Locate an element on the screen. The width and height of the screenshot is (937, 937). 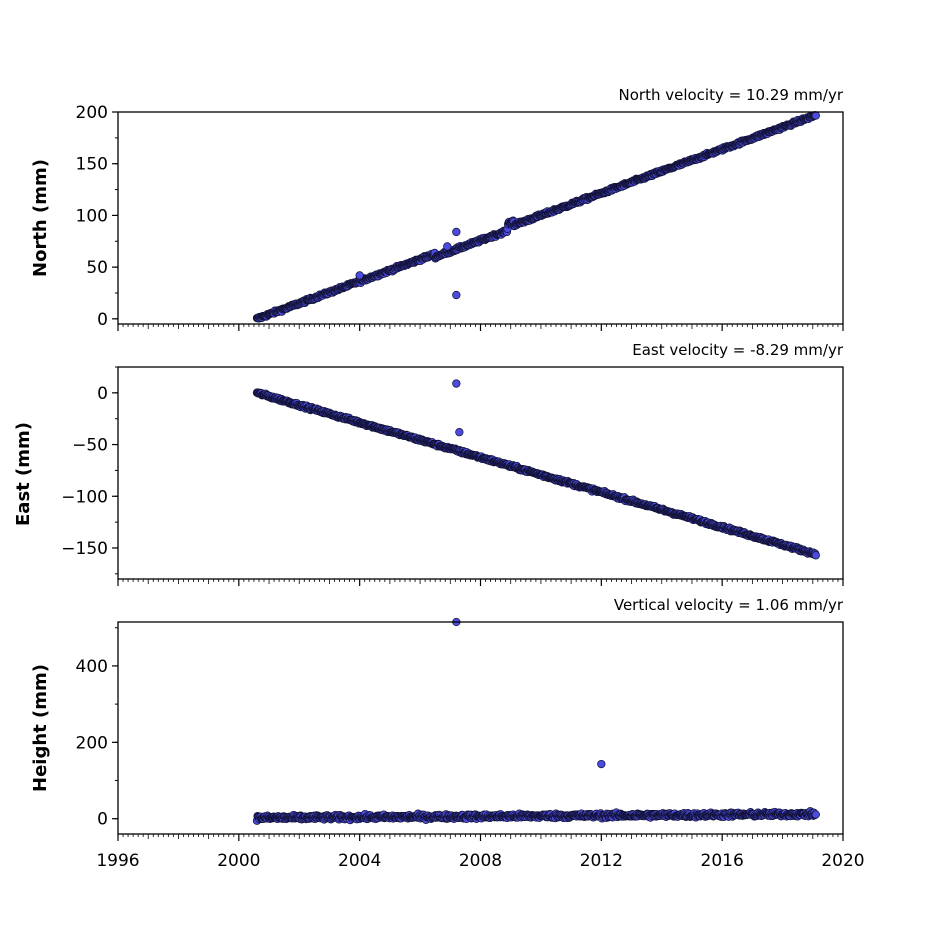
east-data-points is located at coordinates (536, 469).